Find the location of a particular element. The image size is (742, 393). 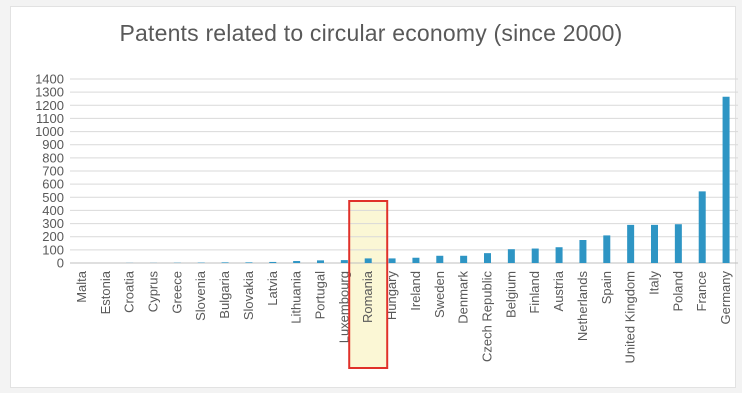

y-tick-label: 0 is located at coordinates (60, 263).